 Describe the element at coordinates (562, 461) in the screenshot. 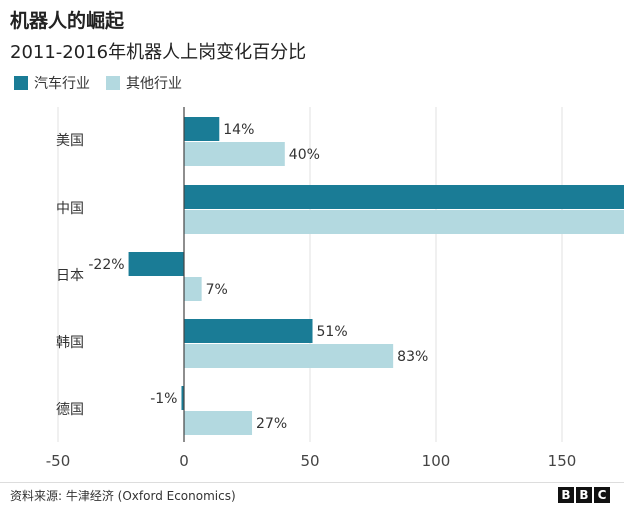

I see `x-tick-label: 150` at that location.